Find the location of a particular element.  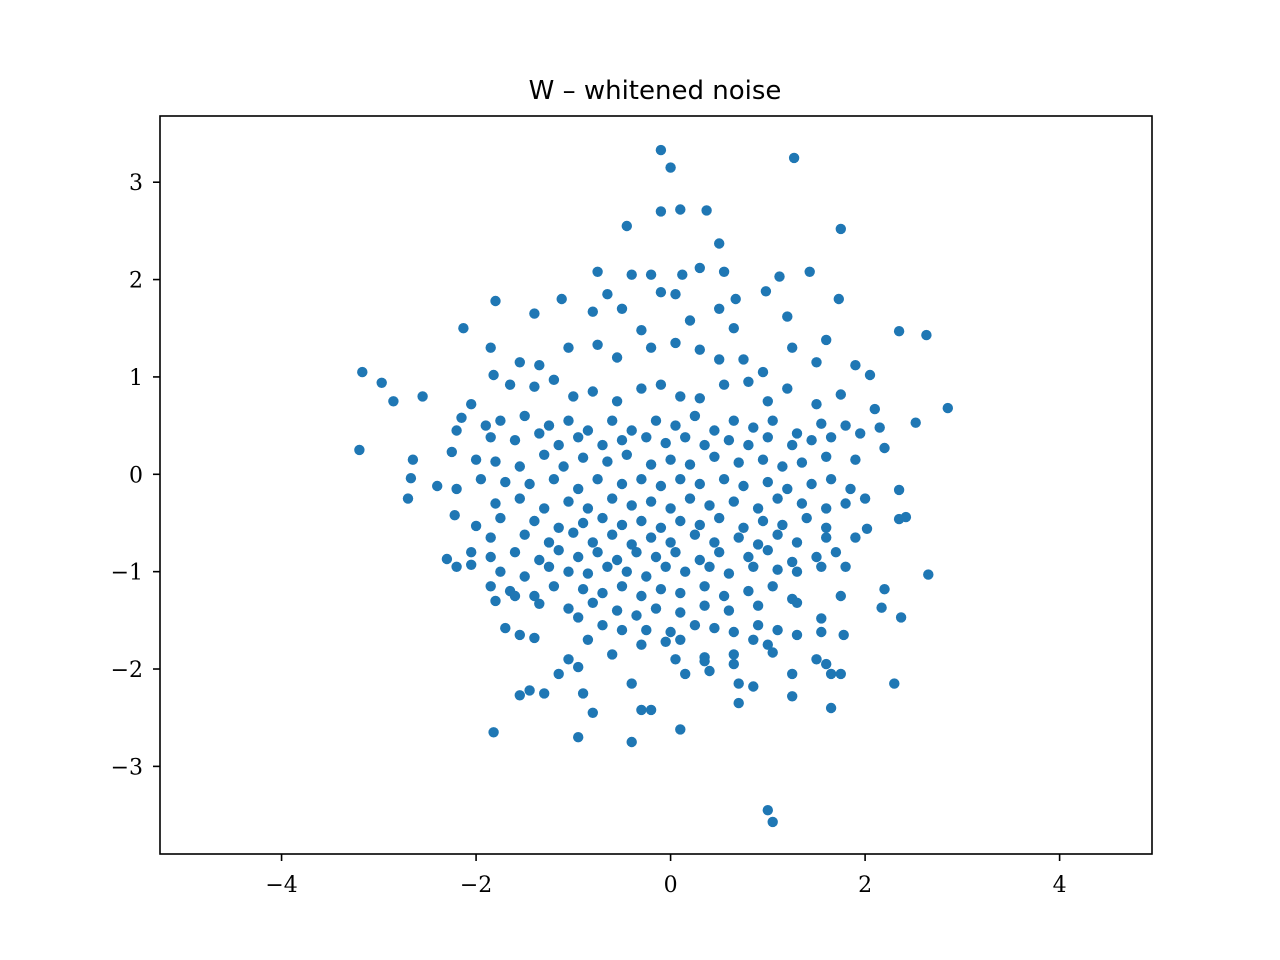

y-tick-label: −1 is located at coordinates (127, 573).